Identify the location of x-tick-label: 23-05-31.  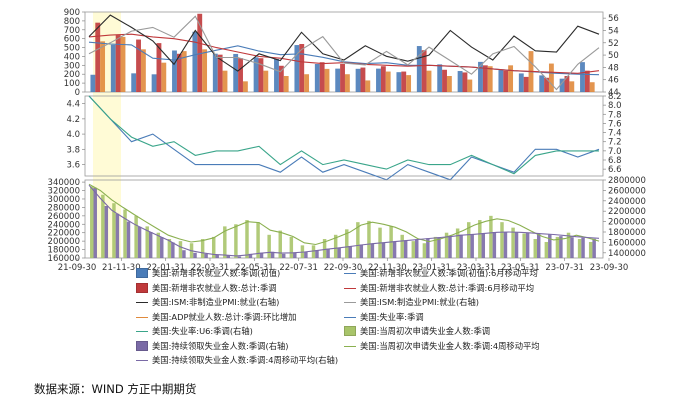
(520, 266).